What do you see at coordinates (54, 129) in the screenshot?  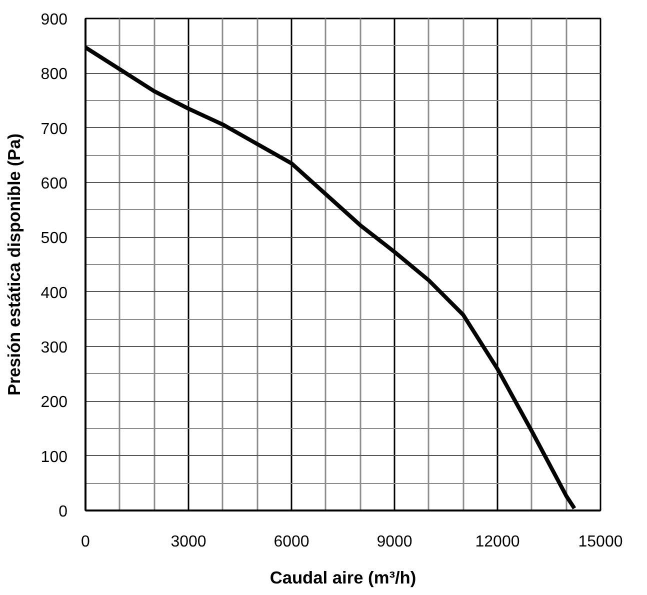 I see `y-tick-label: 700` at bounding box center [54, 129].